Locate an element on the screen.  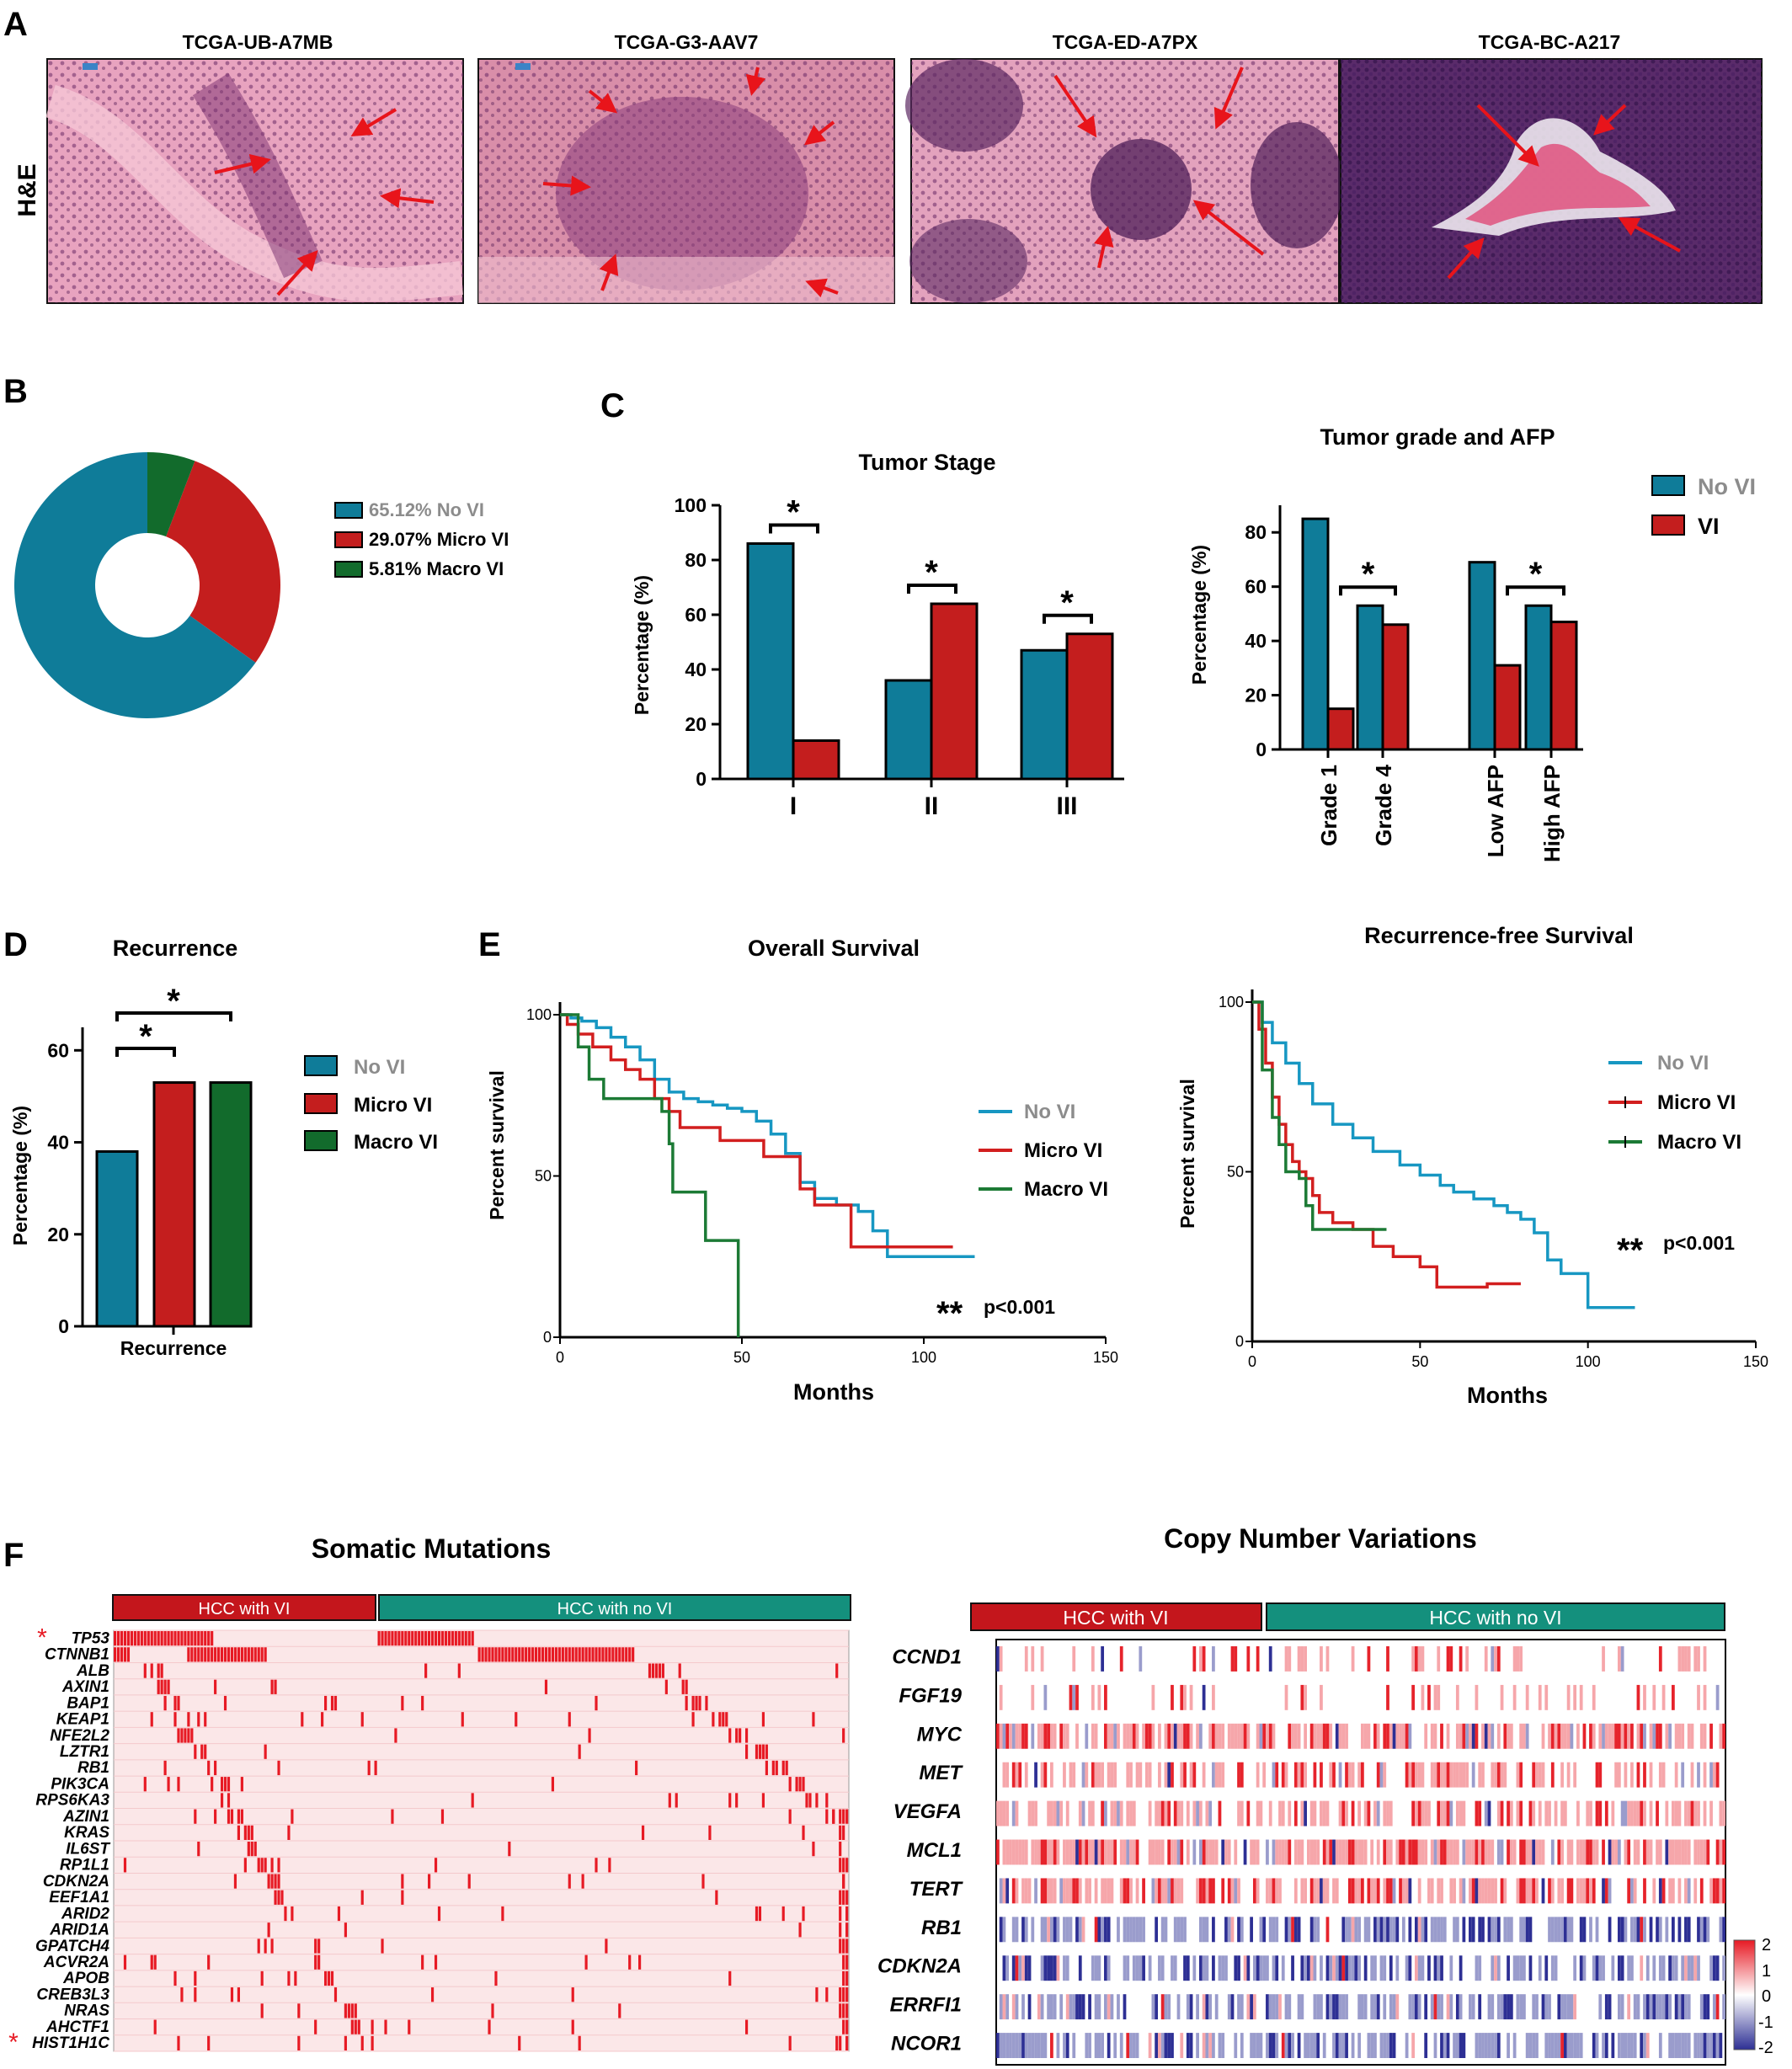
gene-label: FGF19 is located at coordinates (930, 1695).